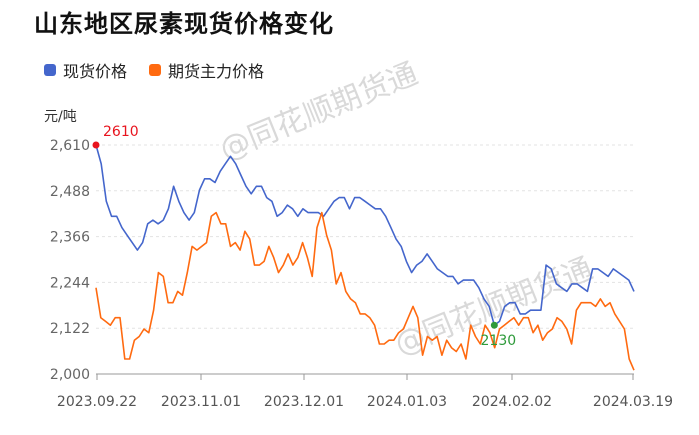 The image size is (699, 435). I want to click on annotation-label-0: 2610, so click(121, 132).